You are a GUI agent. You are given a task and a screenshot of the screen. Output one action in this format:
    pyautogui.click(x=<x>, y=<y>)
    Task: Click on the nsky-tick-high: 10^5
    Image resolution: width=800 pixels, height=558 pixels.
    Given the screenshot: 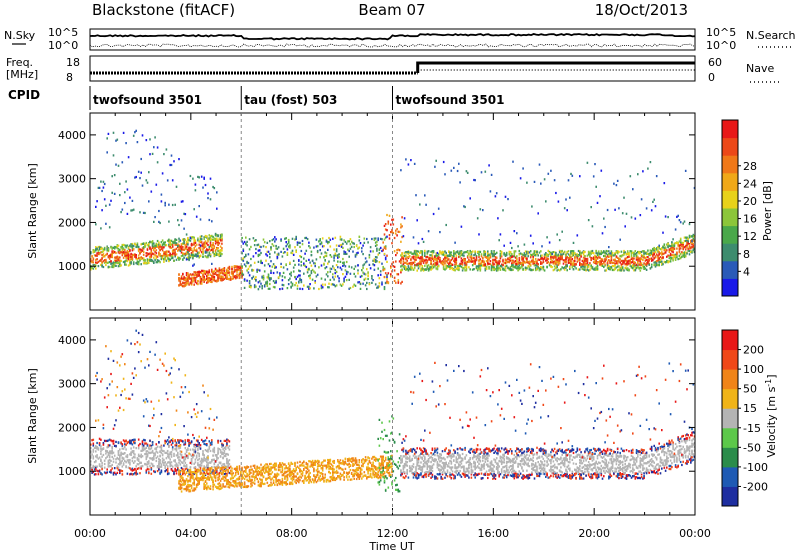 What is the action you would take?
    pyautogui.click(x=63, y=32)
    